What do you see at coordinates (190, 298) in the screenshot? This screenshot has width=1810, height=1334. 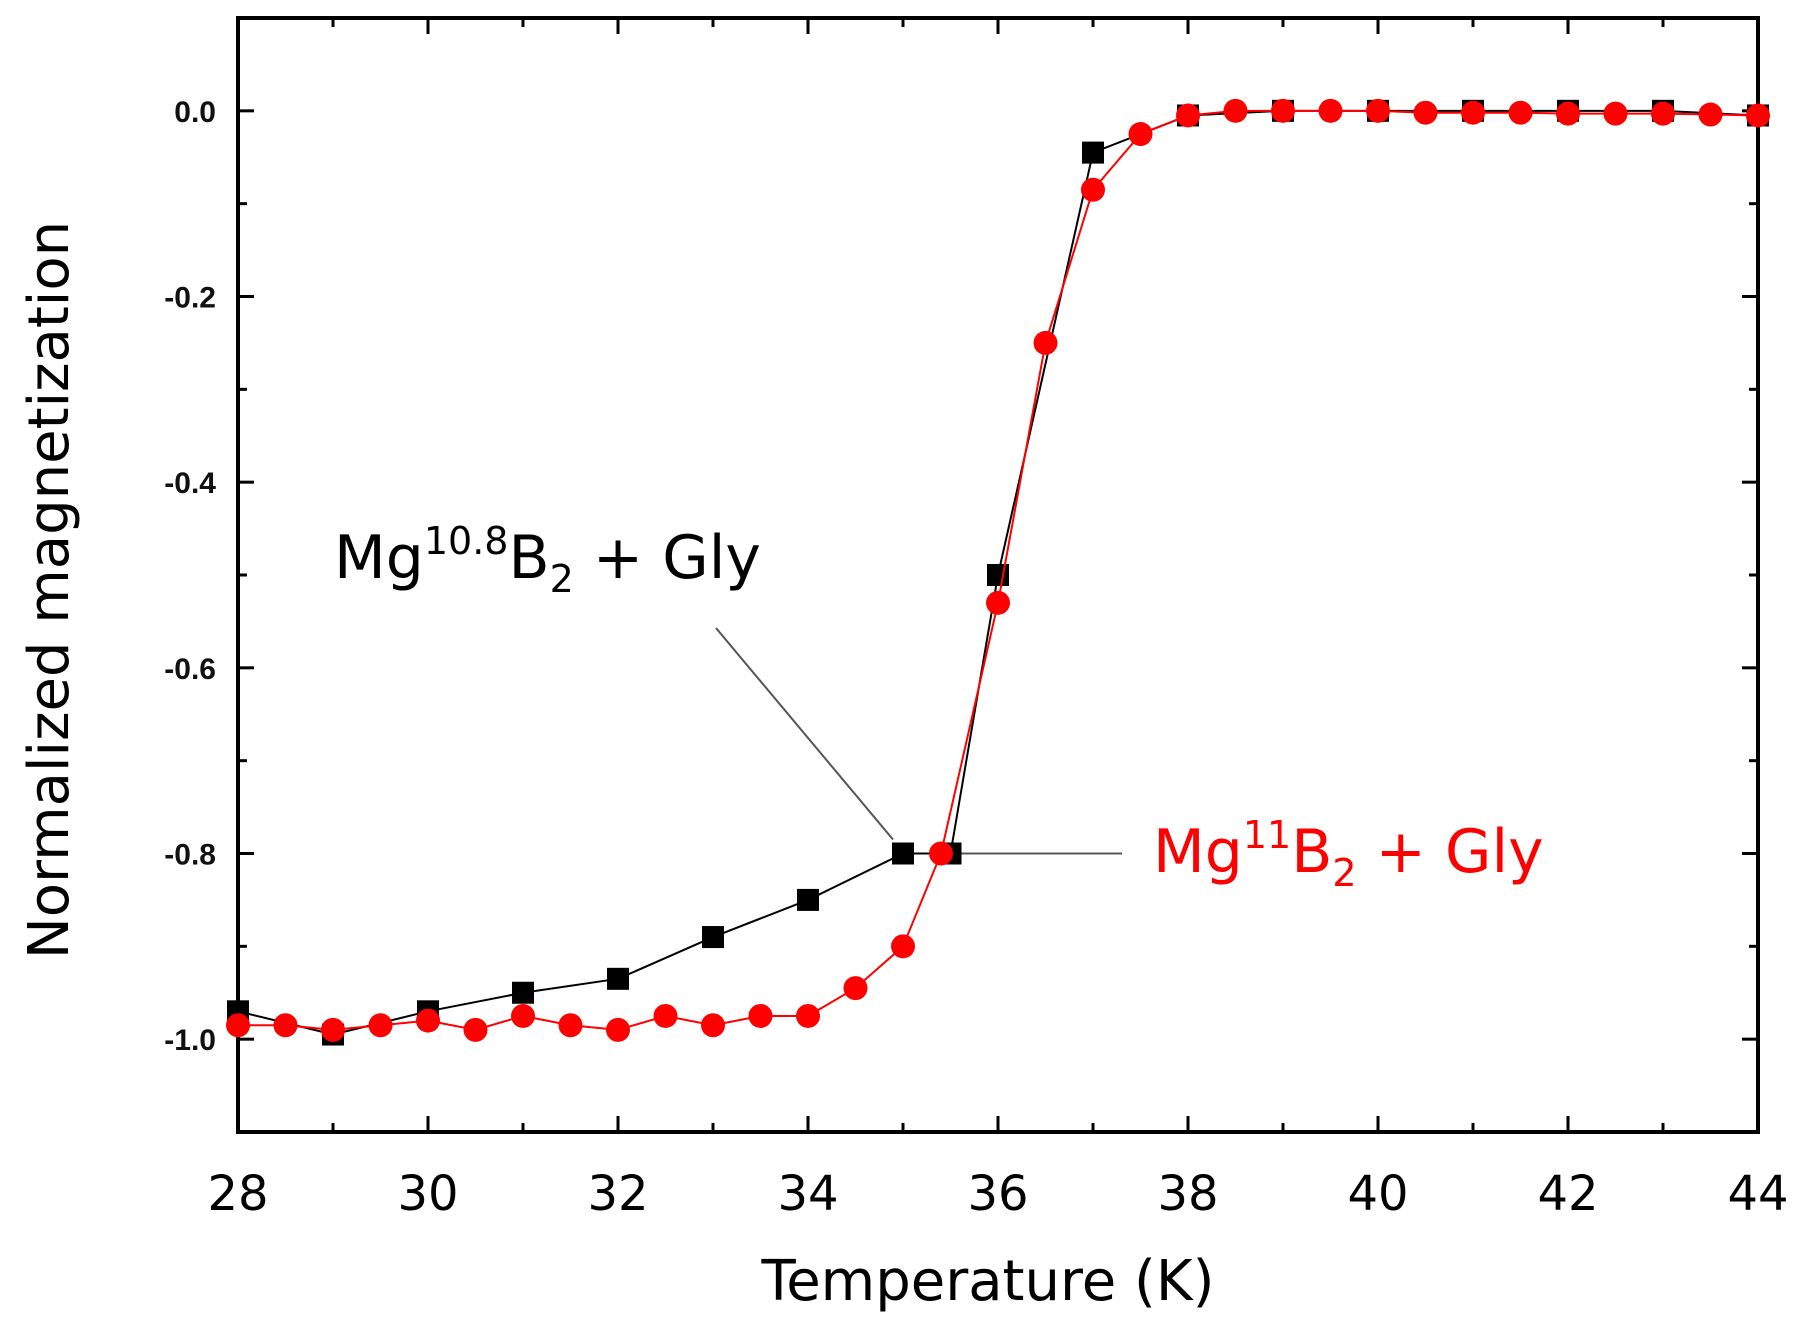 I see `y-tick-label: -0.2` at bounding box center [190, 298].